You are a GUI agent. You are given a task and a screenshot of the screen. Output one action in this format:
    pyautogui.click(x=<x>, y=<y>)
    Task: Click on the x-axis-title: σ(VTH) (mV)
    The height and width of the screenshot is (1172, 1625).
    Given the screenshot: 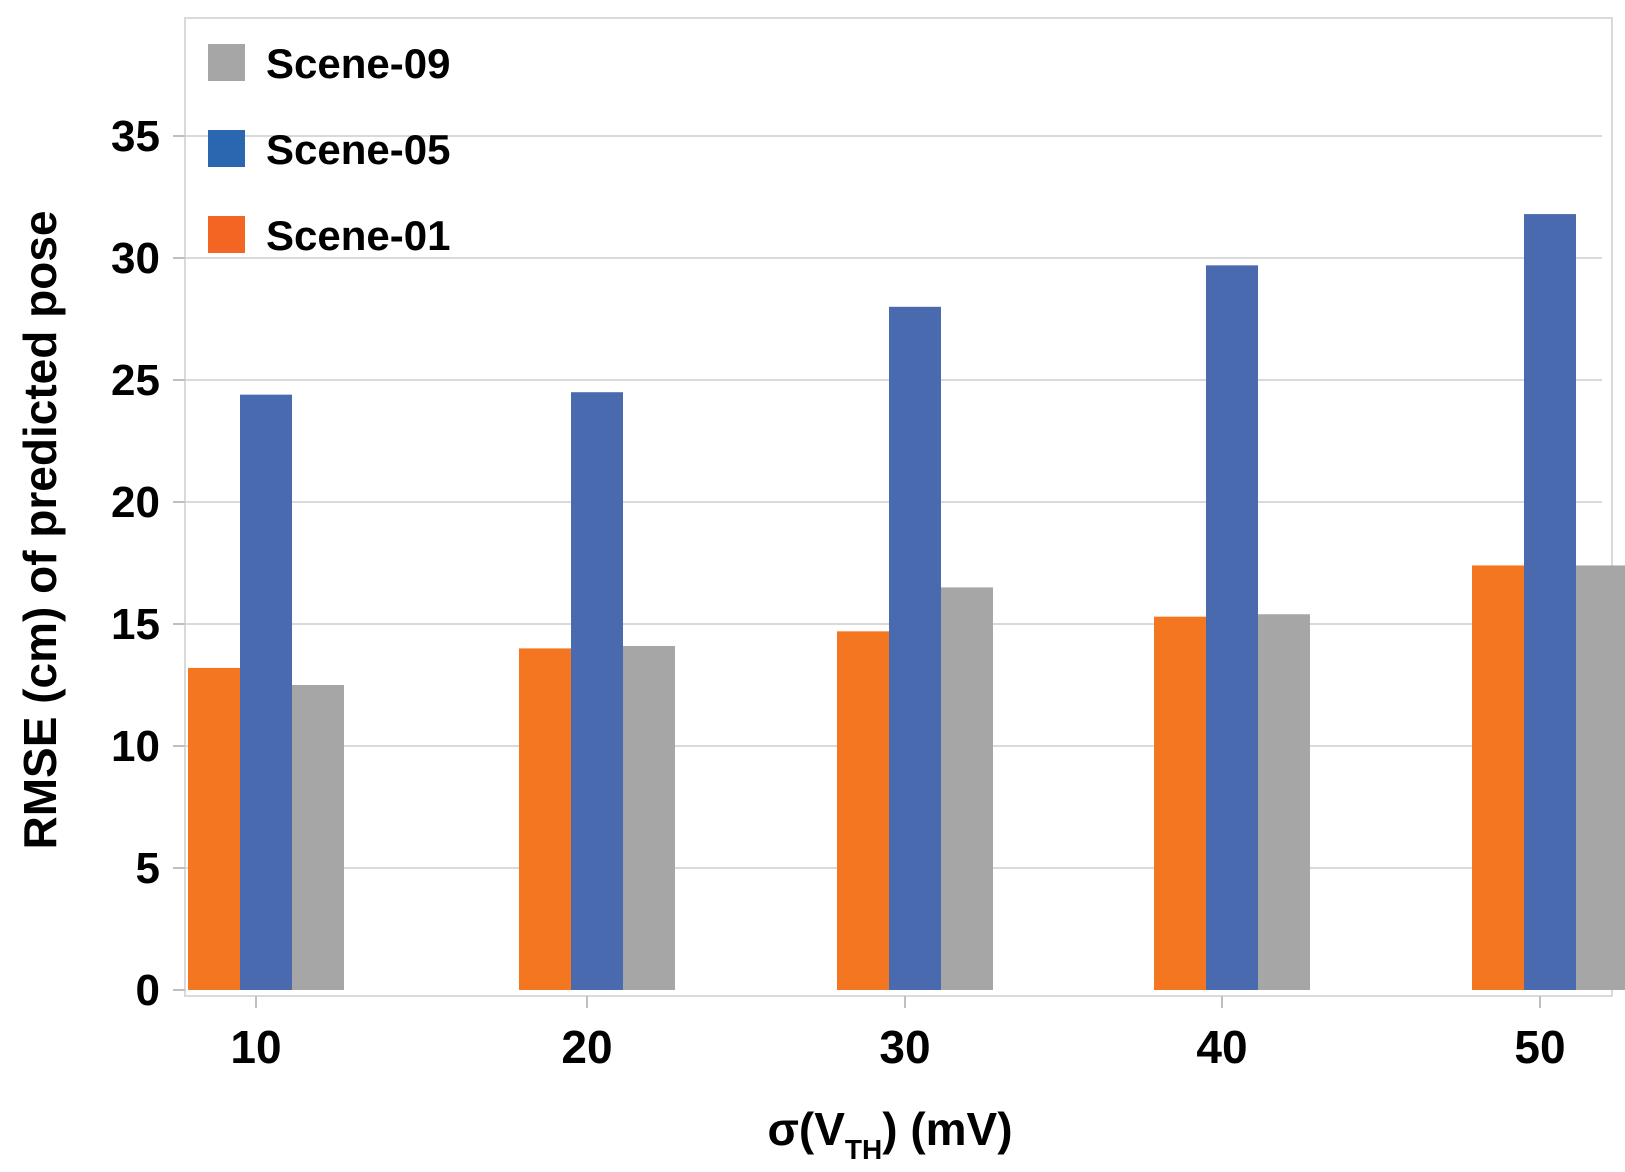 What is the action you would take?
    pyautogui.click(x=889, y=1134)
    